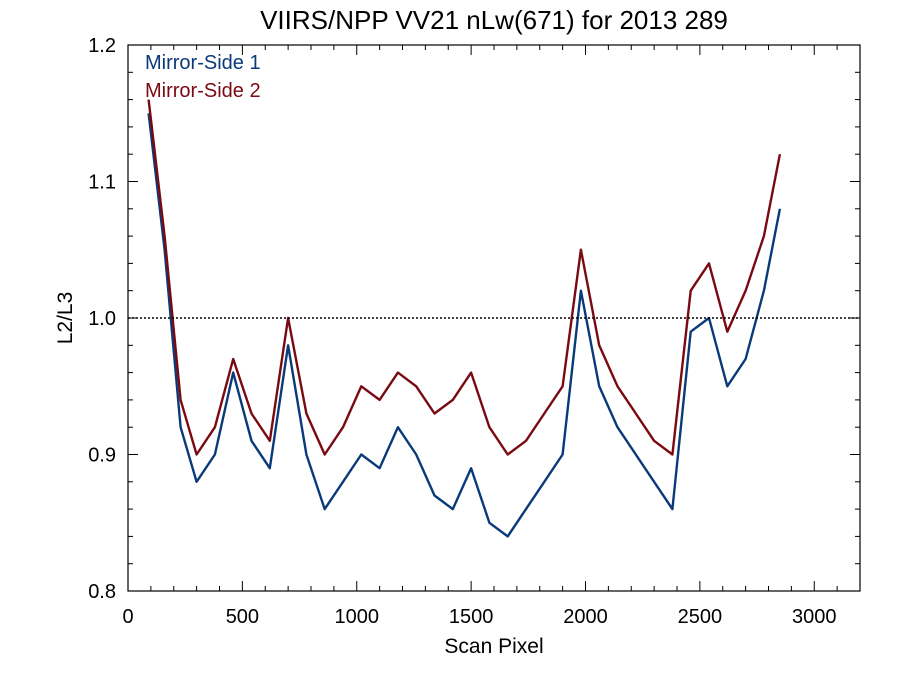 The height and width of the screenshot is (675, 900). What do you see at coordinates (203, 63) in the screenshot?
I see `legend-entry-mirror-side-1: Mirror-Side 1` at bounding box center [203, 63].